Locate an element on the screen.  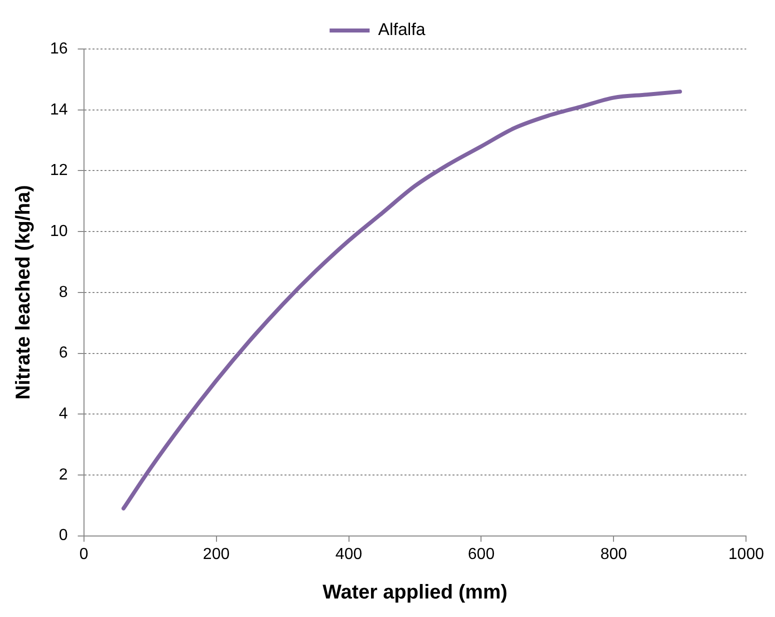
y-axis-title: Nitrate leached (kg/ha) is located at coordinates (23, 292).